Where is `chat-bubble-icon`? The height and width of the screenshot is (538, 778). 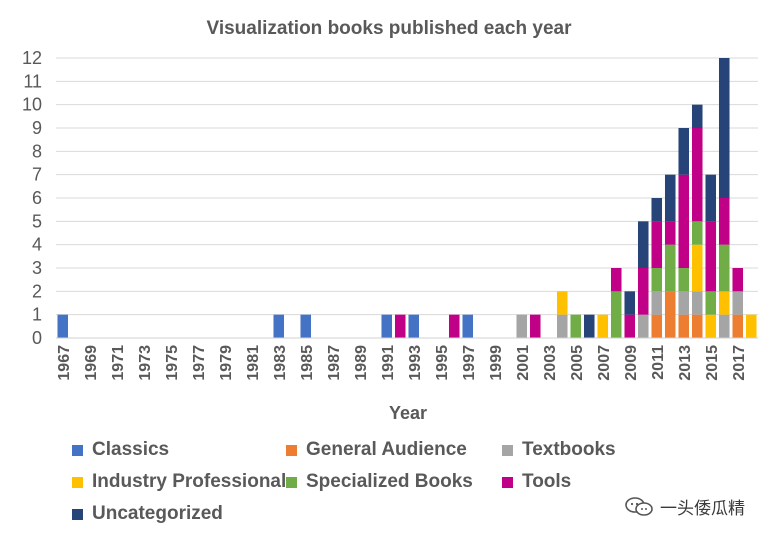 chat-bubble-icon is located at coordinates (639, 506).